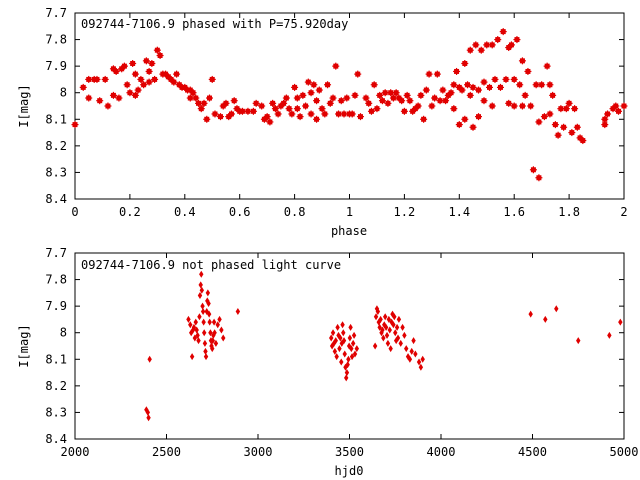  Describe the element at coordinates (623, 212) in the screenshot. I see `x-tick-label: 2` at that location.